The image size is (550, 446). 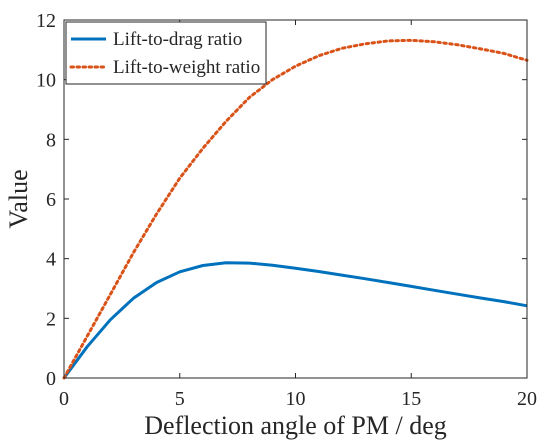 I want to click on y-tick-label: 6, so click(x=51, y=200).